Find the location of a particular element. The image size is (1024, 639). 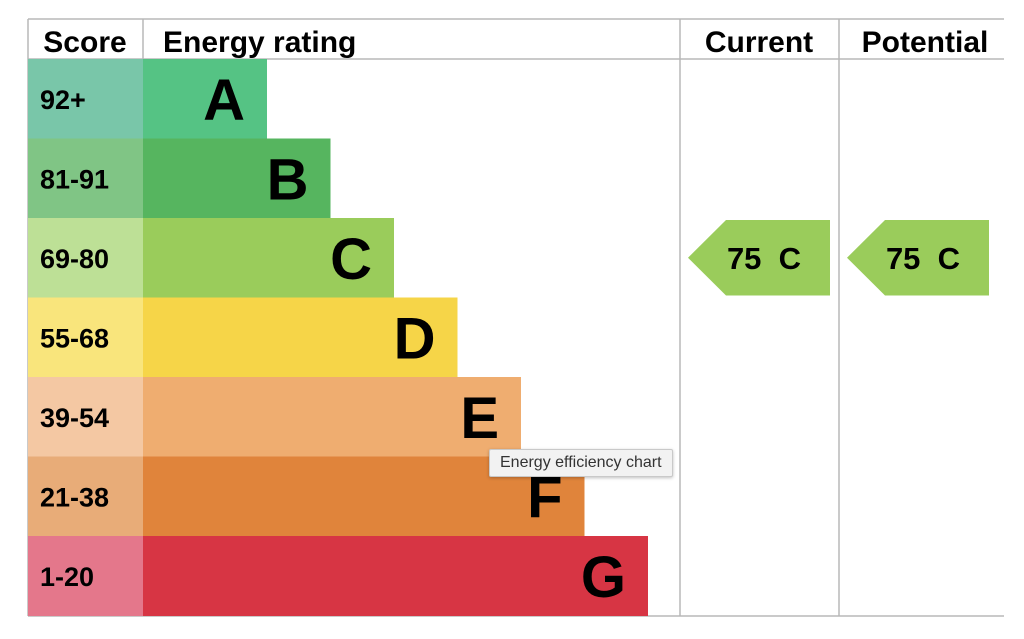

band-letter: E is located at coordinates (479, 418).